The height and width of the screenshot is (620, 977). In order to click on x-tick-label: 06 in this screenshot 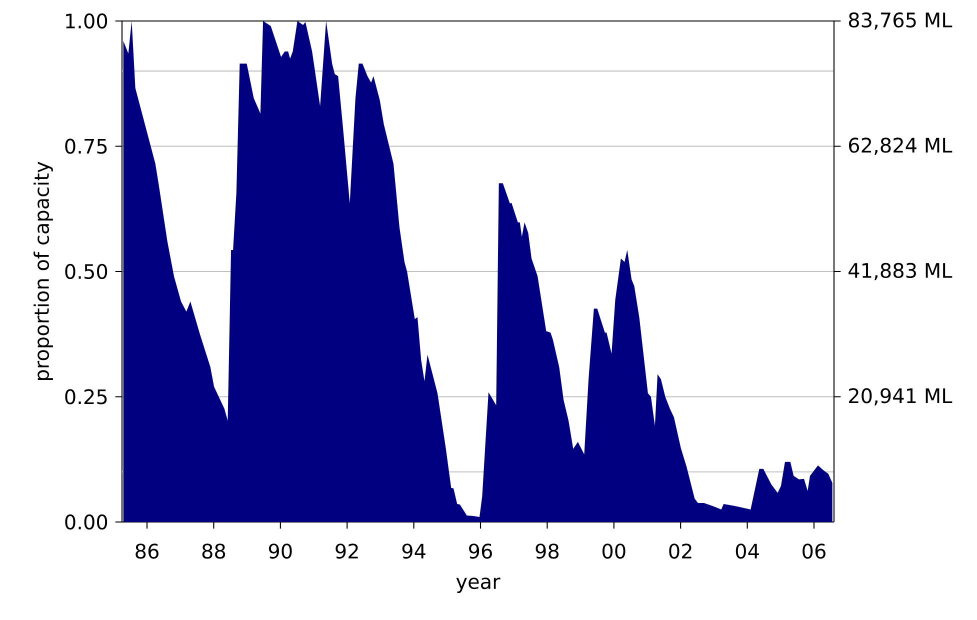, I will do `click(814, 551)`.